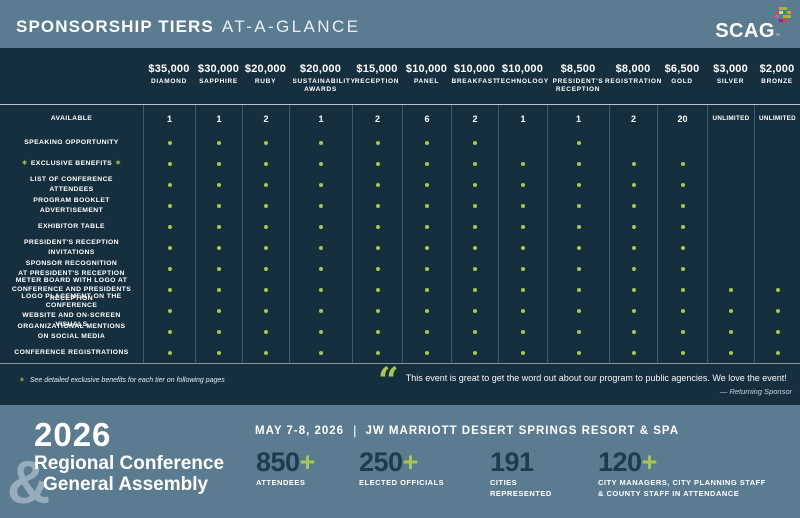  I want to click on stat-number-row: 191, so click(521, 462).